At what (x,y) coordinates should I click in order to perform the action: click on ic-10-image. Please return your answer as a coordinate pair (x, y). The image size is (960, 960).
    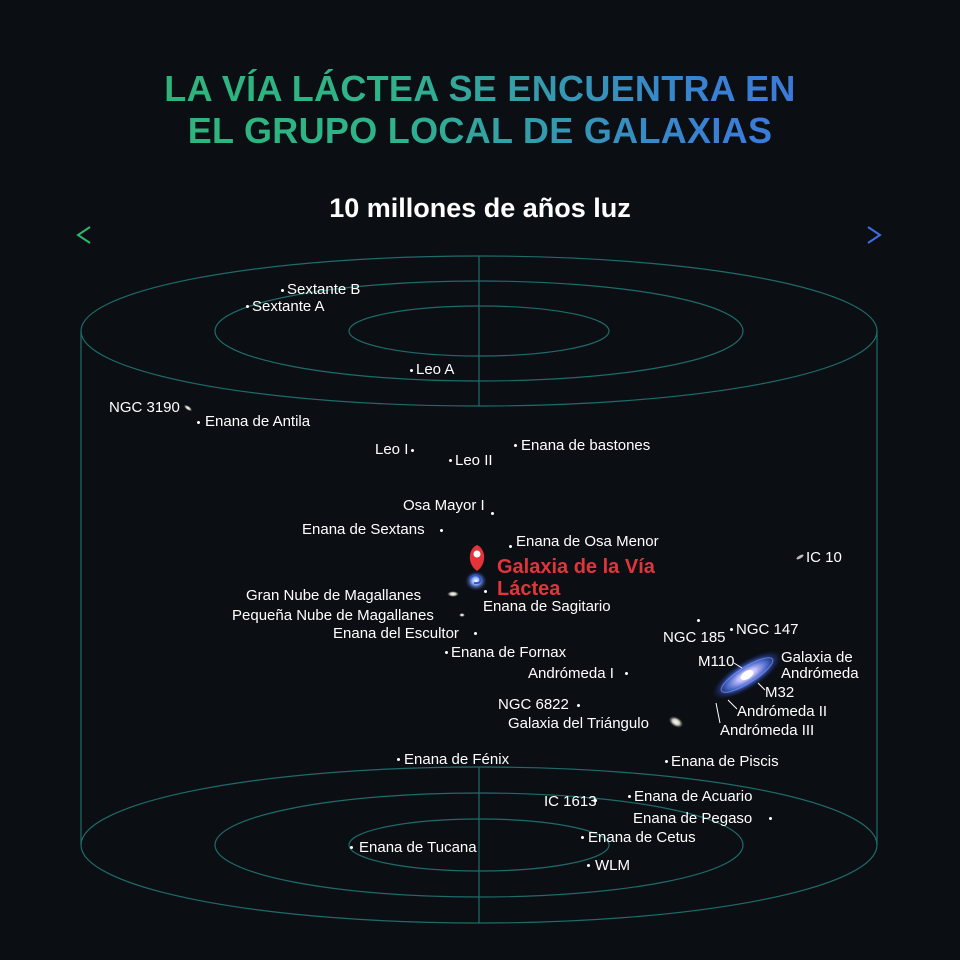
    Looking at the image, I should click on (800, 557).